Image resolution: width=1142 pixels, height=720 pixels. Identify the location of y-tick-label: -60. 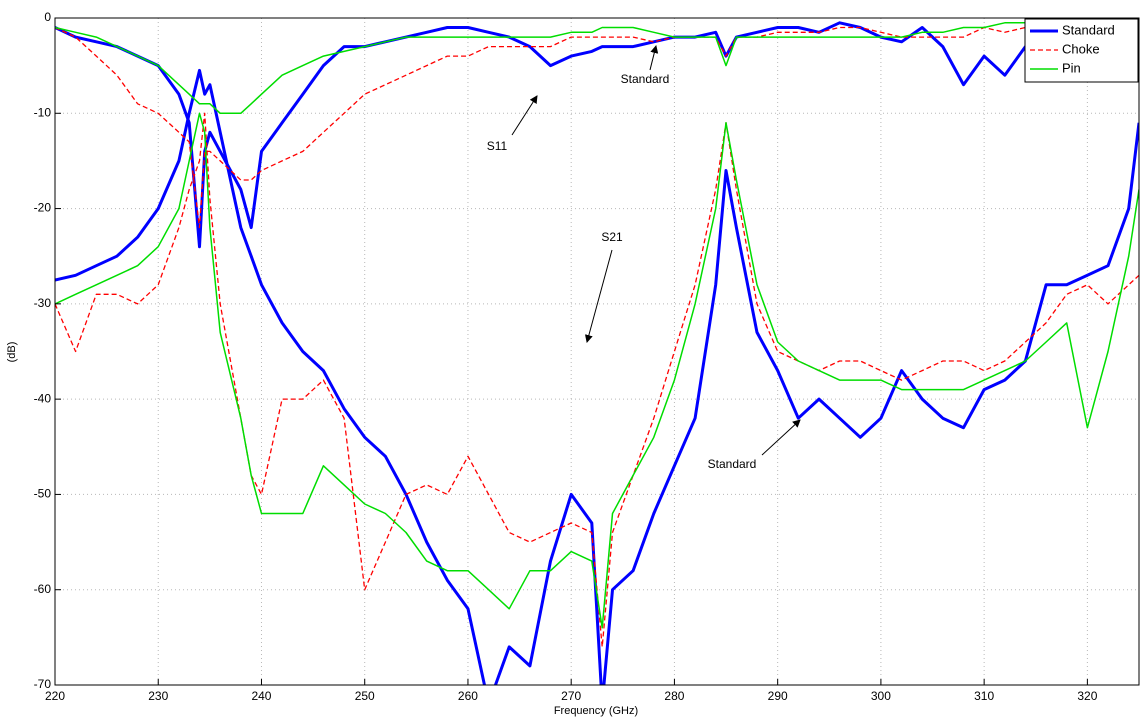
(43, 589).